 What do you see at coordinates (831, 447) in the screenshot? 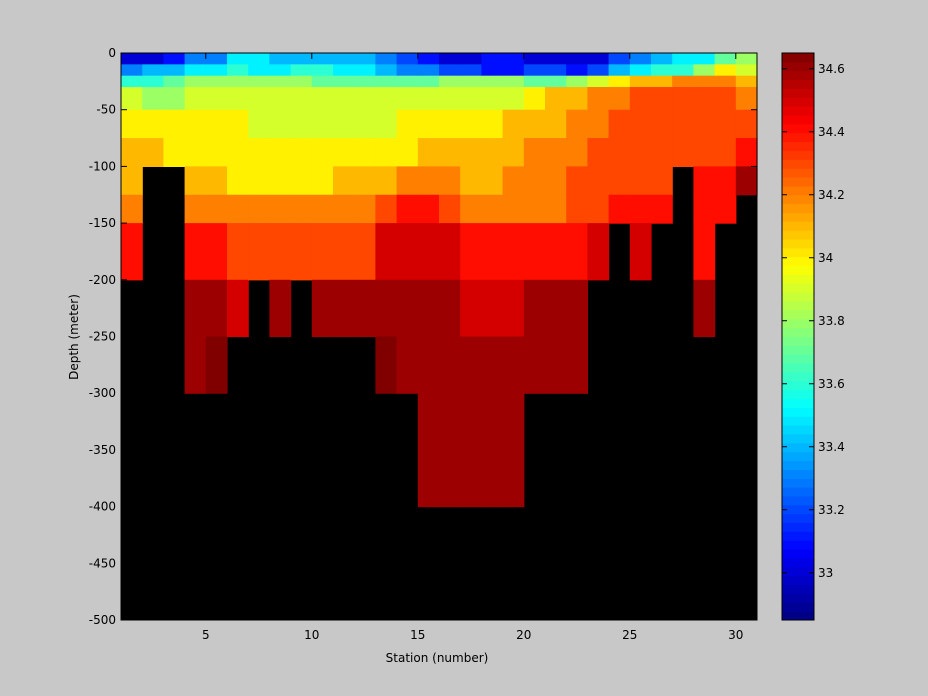
I see `colorbar-tick-label: 33.4` at bounding box center [831, 447].